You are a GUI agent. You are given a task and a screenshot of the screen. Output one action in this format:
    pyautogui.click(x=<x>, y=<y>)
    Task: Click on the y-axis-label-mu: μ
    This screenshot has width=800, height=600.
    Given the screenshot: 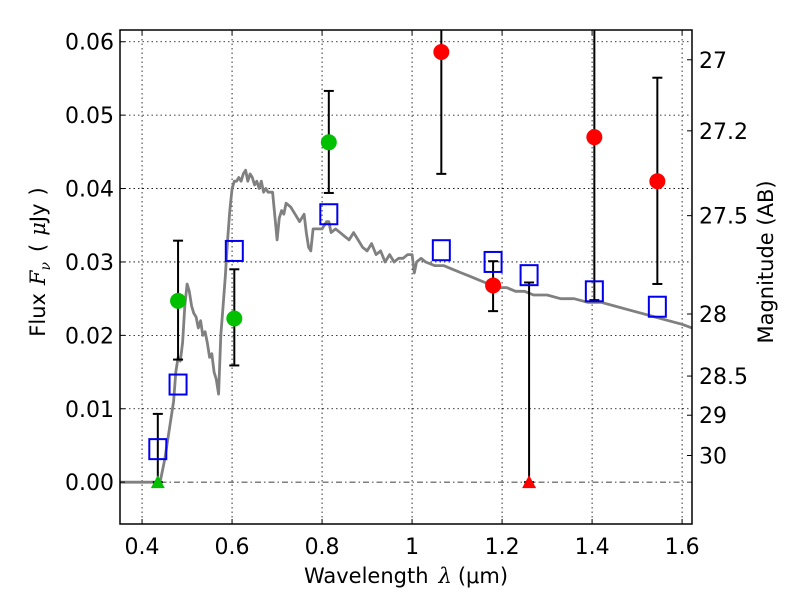 What is the action you would take?
    pyautogui.click(x=38, y=229)
    